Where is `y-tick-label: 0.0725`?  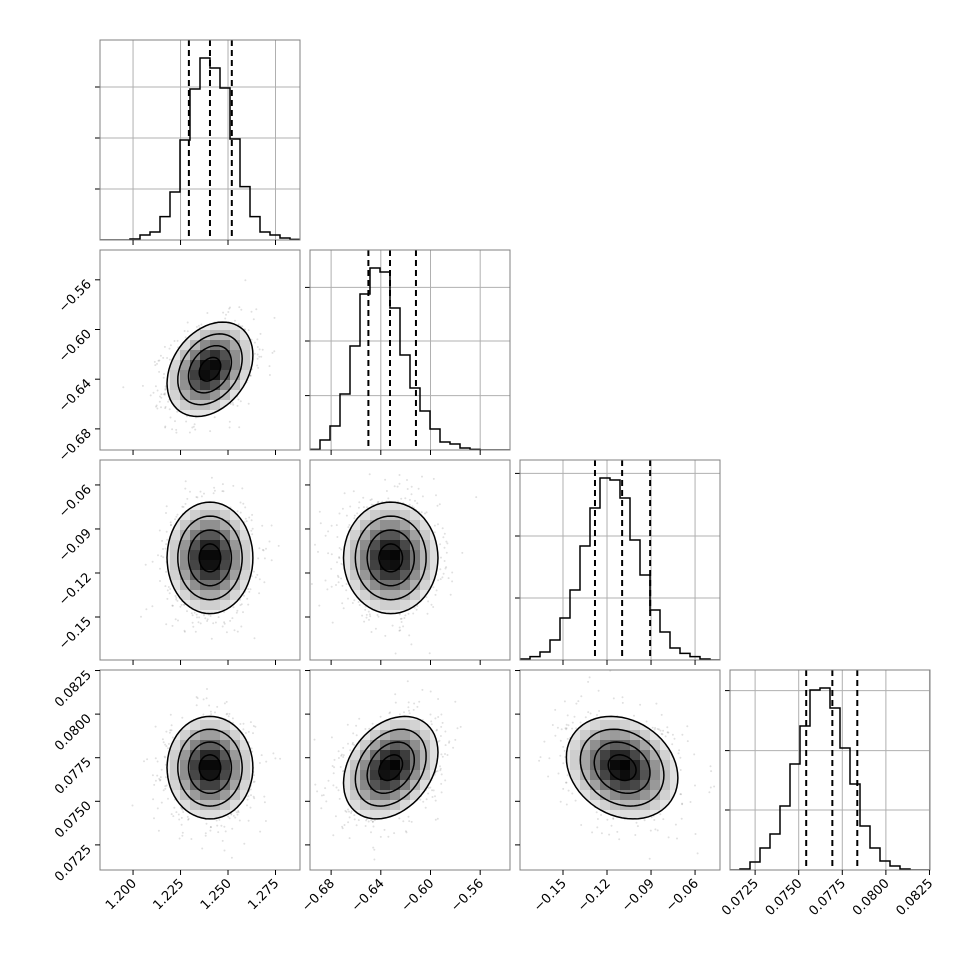 y-tick-label: 0.0725 is located at coordinates (73, 863).